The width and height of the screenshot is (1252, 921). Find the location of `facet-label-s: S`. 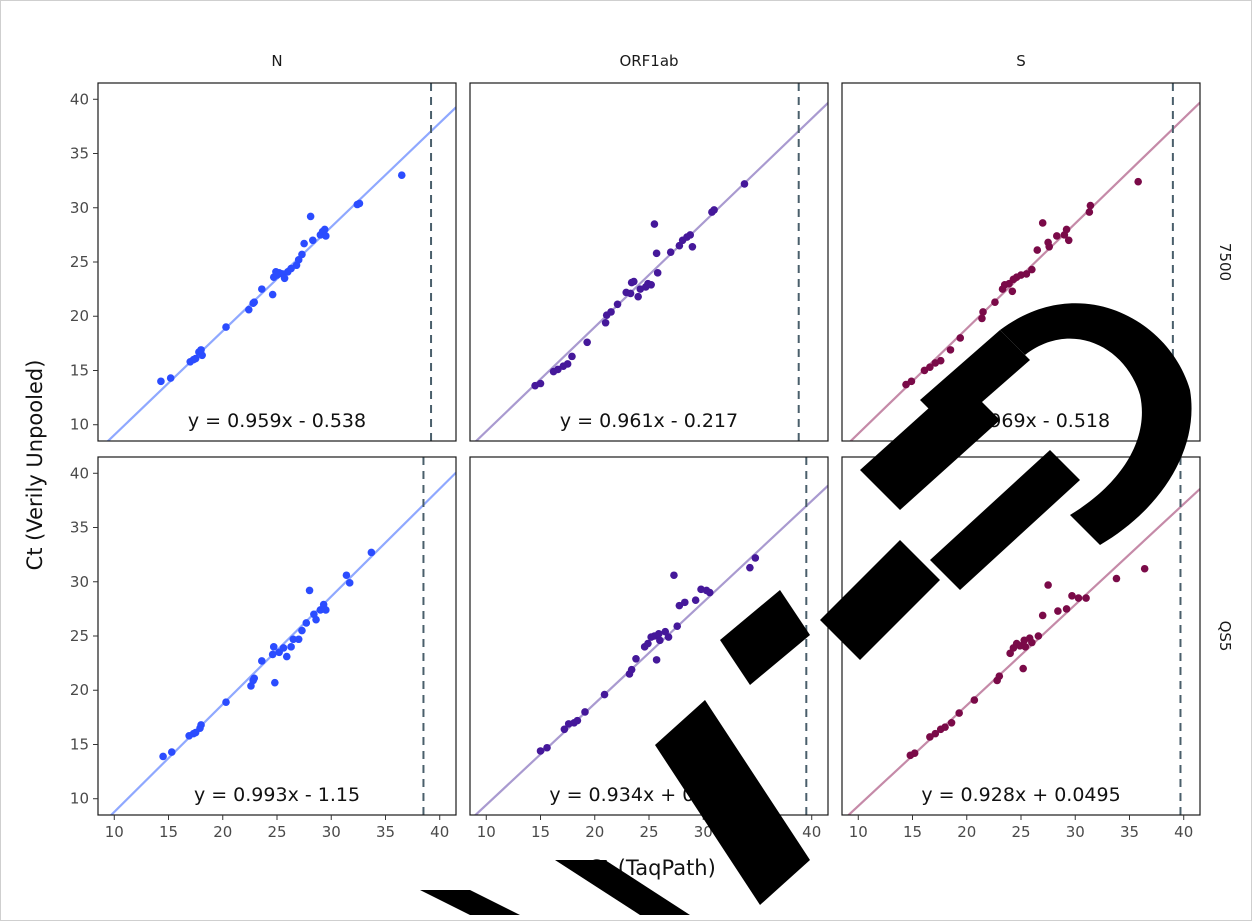

facet-label-s: S is located at coordinates (1021, 61).